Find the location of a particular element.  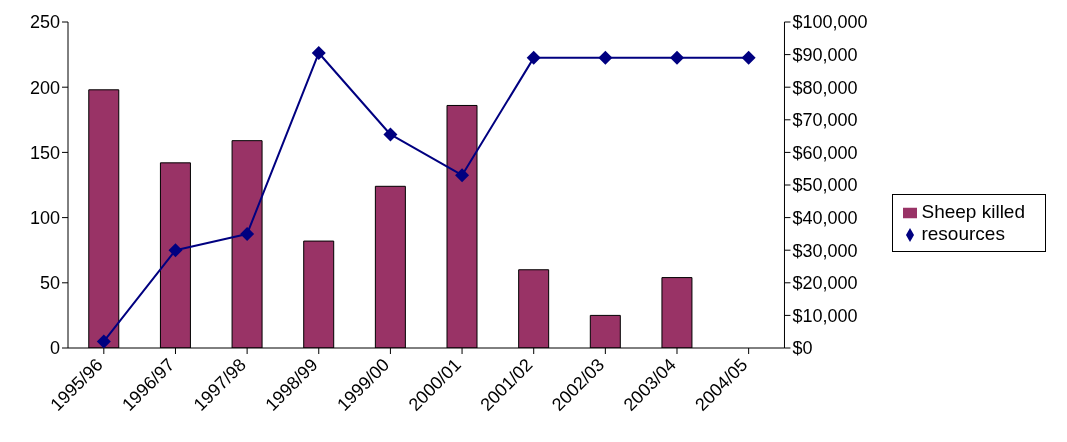

y-tick-label: 250 is located at coordinates (44, 22).